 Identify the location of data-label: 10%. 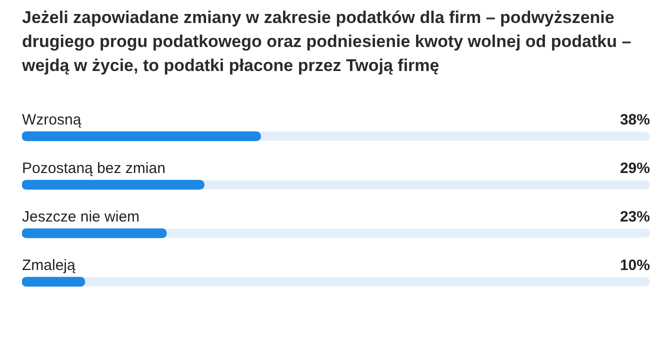
(635, 265).